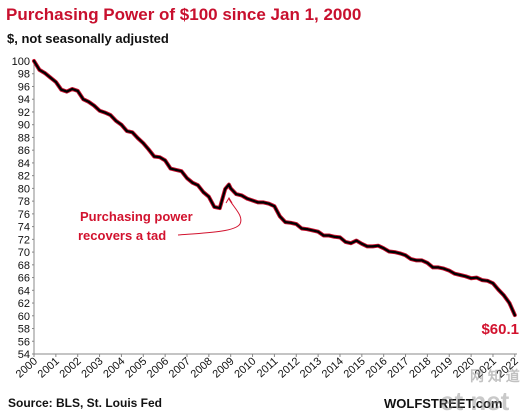 This screenshot has width=523, height=414. Describe the element at coordinates (49, 367) in the screenshot. I see `x-tick-label: 2001` at that location.